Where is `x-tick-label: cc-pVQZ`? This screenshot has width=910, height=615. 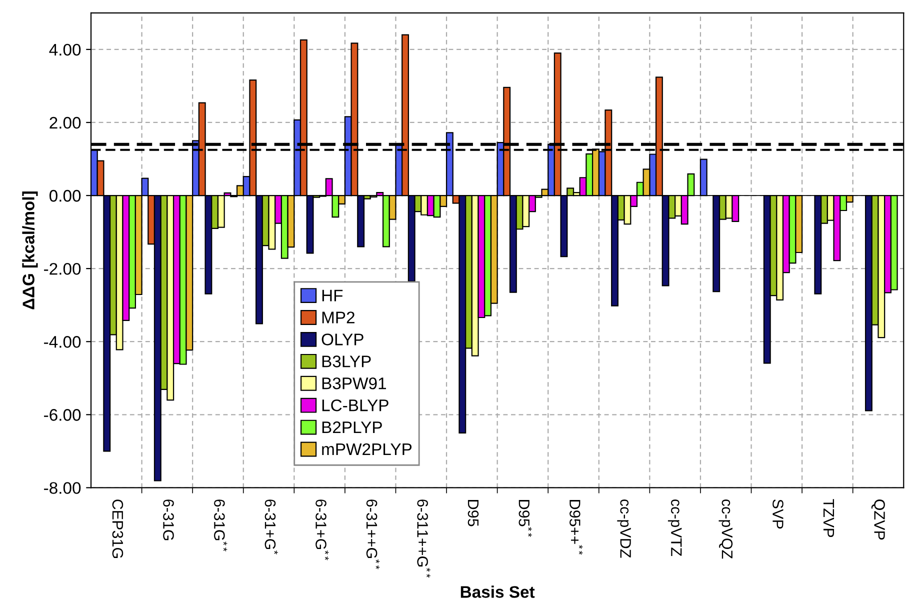 x-tick-label: cc-pVQZ is located at coordinates (725, 529).